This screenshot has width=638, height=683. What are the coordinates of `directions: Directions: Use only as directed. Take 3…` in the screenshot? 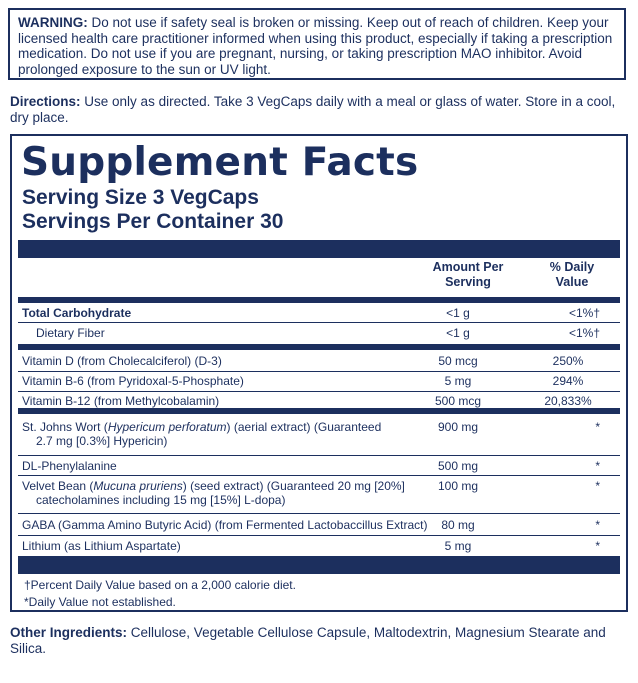 It's located at (320, 109).